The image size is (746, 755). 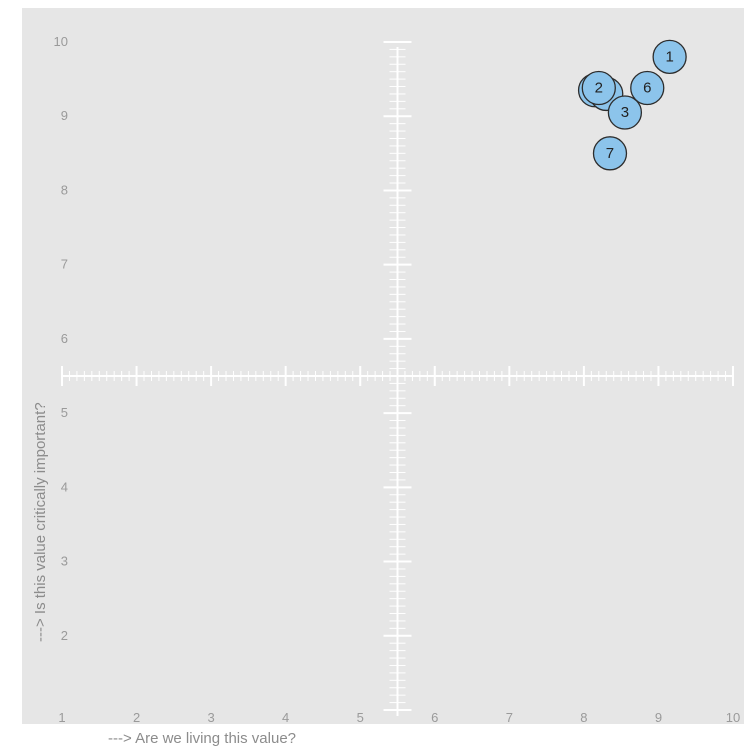 I want to click on y-tick-label: 4, so click(x=64, y=486).